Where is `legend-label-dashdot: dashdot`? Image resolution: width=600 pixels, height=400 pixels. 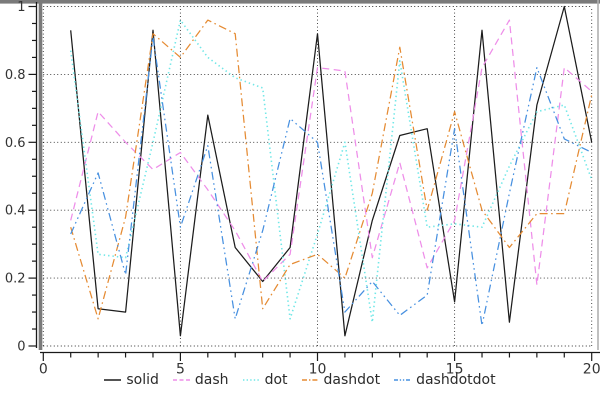 legend-label-dashdot: dashdot is located at coordinates (352, 380).